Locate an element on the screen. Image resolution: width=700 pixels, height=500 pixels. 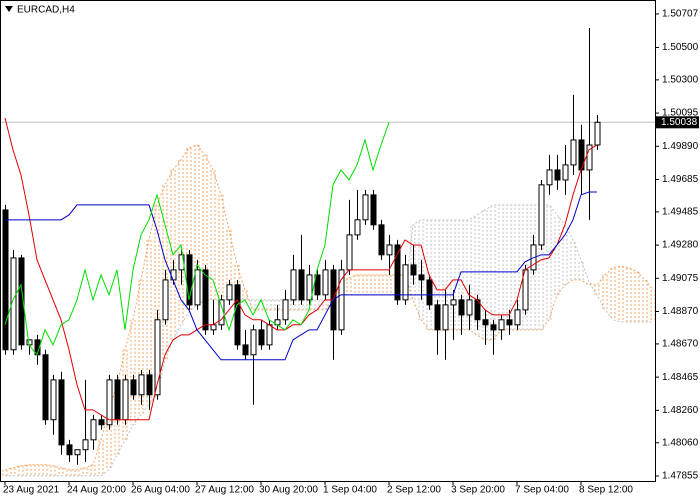
y-tick-label: 1.49280 is located at coordinates (680, 245).